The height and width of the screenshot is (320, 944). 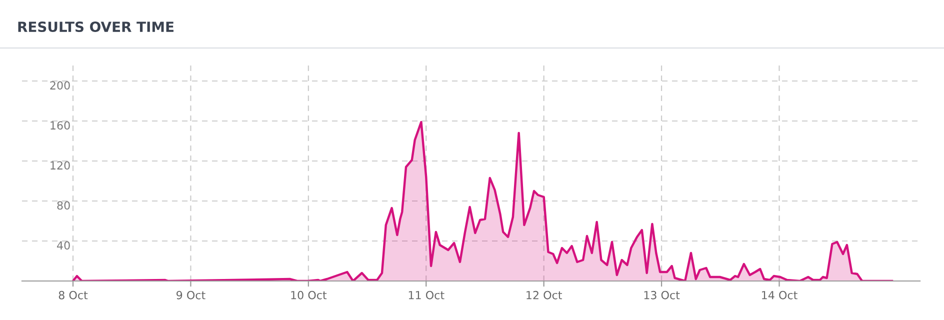 I want to click on x-tick-label: 9 Oct, so click(x=191, y=295).